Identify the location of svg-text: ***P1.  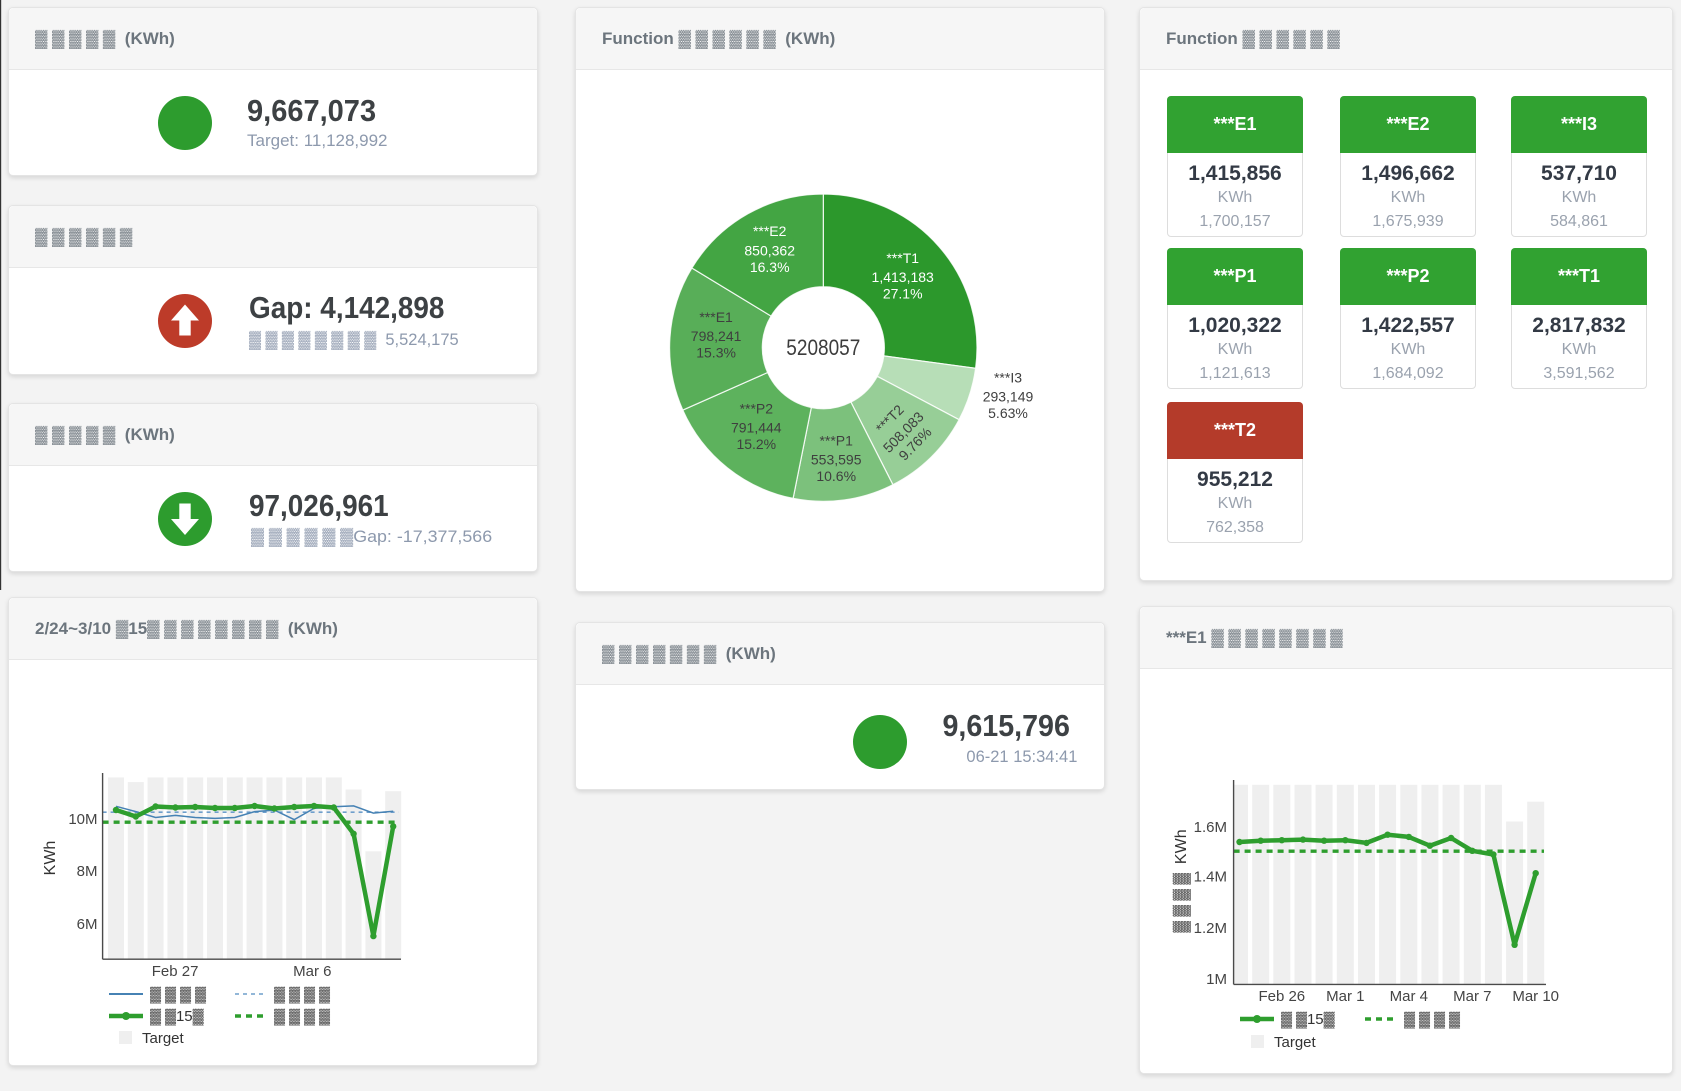
(836, 441).